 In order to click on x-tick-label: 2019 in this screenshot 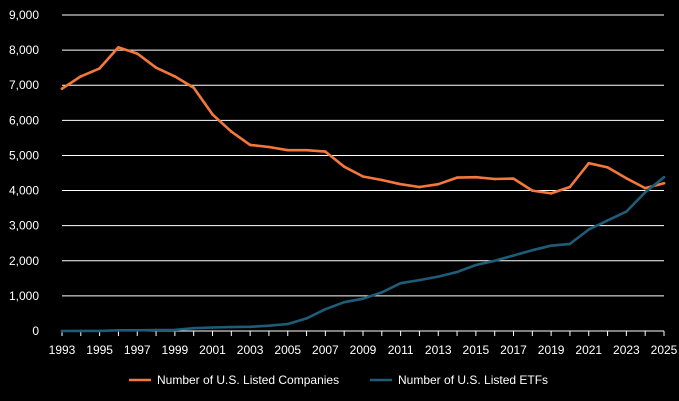, I will do `click(551, 350)`.